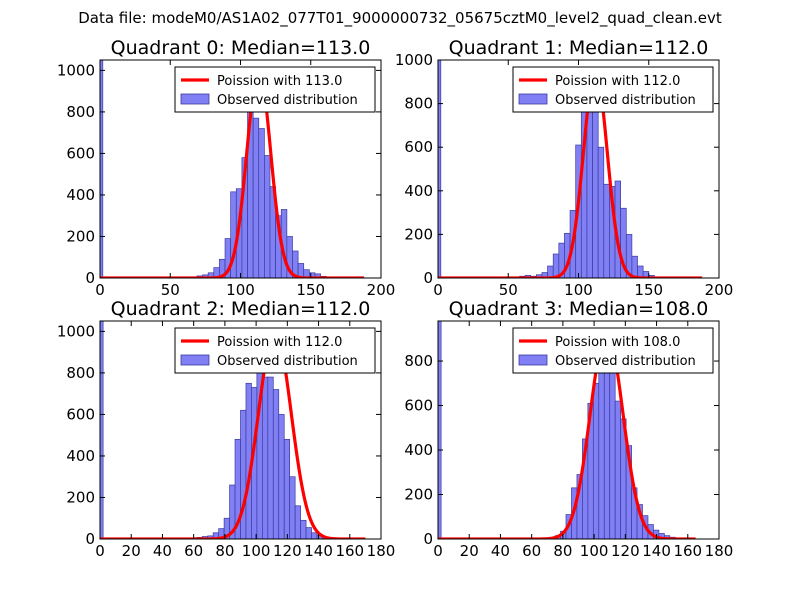 The width and height of the screenshot is (800, 600). I want to click on chart-title: Quadrant 1: Median=112.0, so click(579, 48).